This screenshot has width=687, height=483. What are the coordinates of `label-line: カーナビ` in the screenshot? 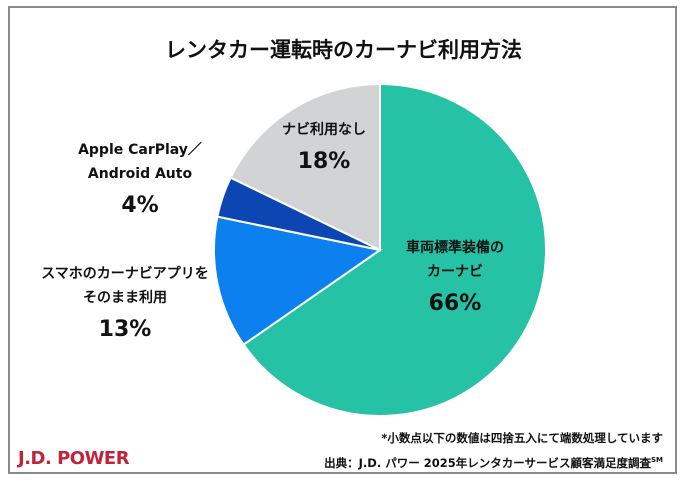 It's located at (455, 272).